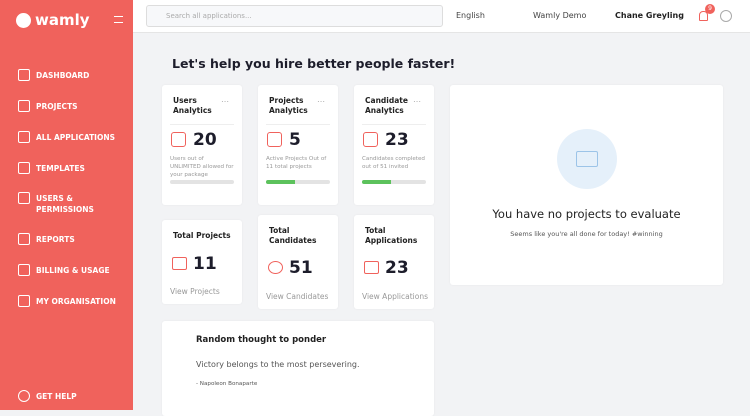 This screenshot has height=416, width=750. Describe the element at coordinates (560, 15) in the screenshot. I see `account-select: Wamly Demo` at that location.